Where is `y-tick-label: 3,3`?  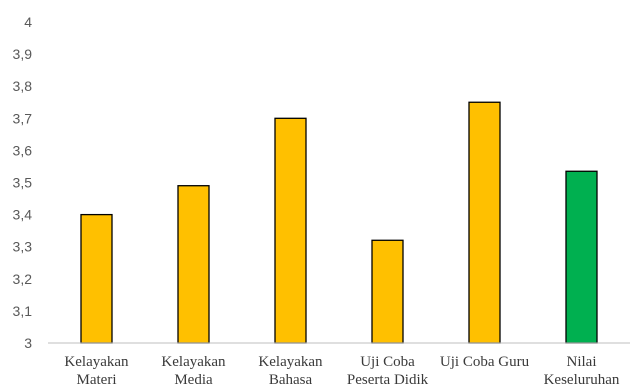
y-tick-label: 3,3 is located at coordinates (23, 247).